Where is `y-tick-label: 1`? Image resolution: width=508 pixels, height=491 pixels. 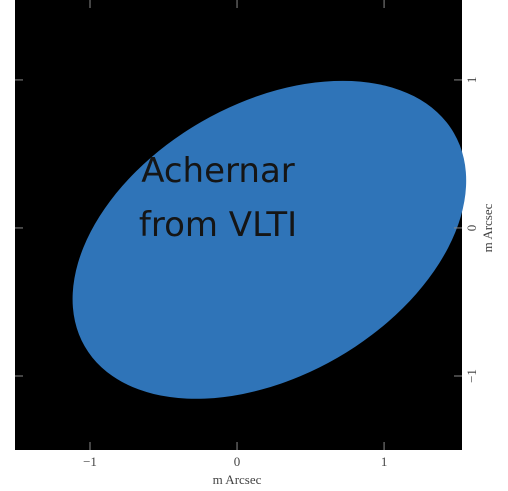 y-tick-label: 1 is located at coordinates (471, 80).